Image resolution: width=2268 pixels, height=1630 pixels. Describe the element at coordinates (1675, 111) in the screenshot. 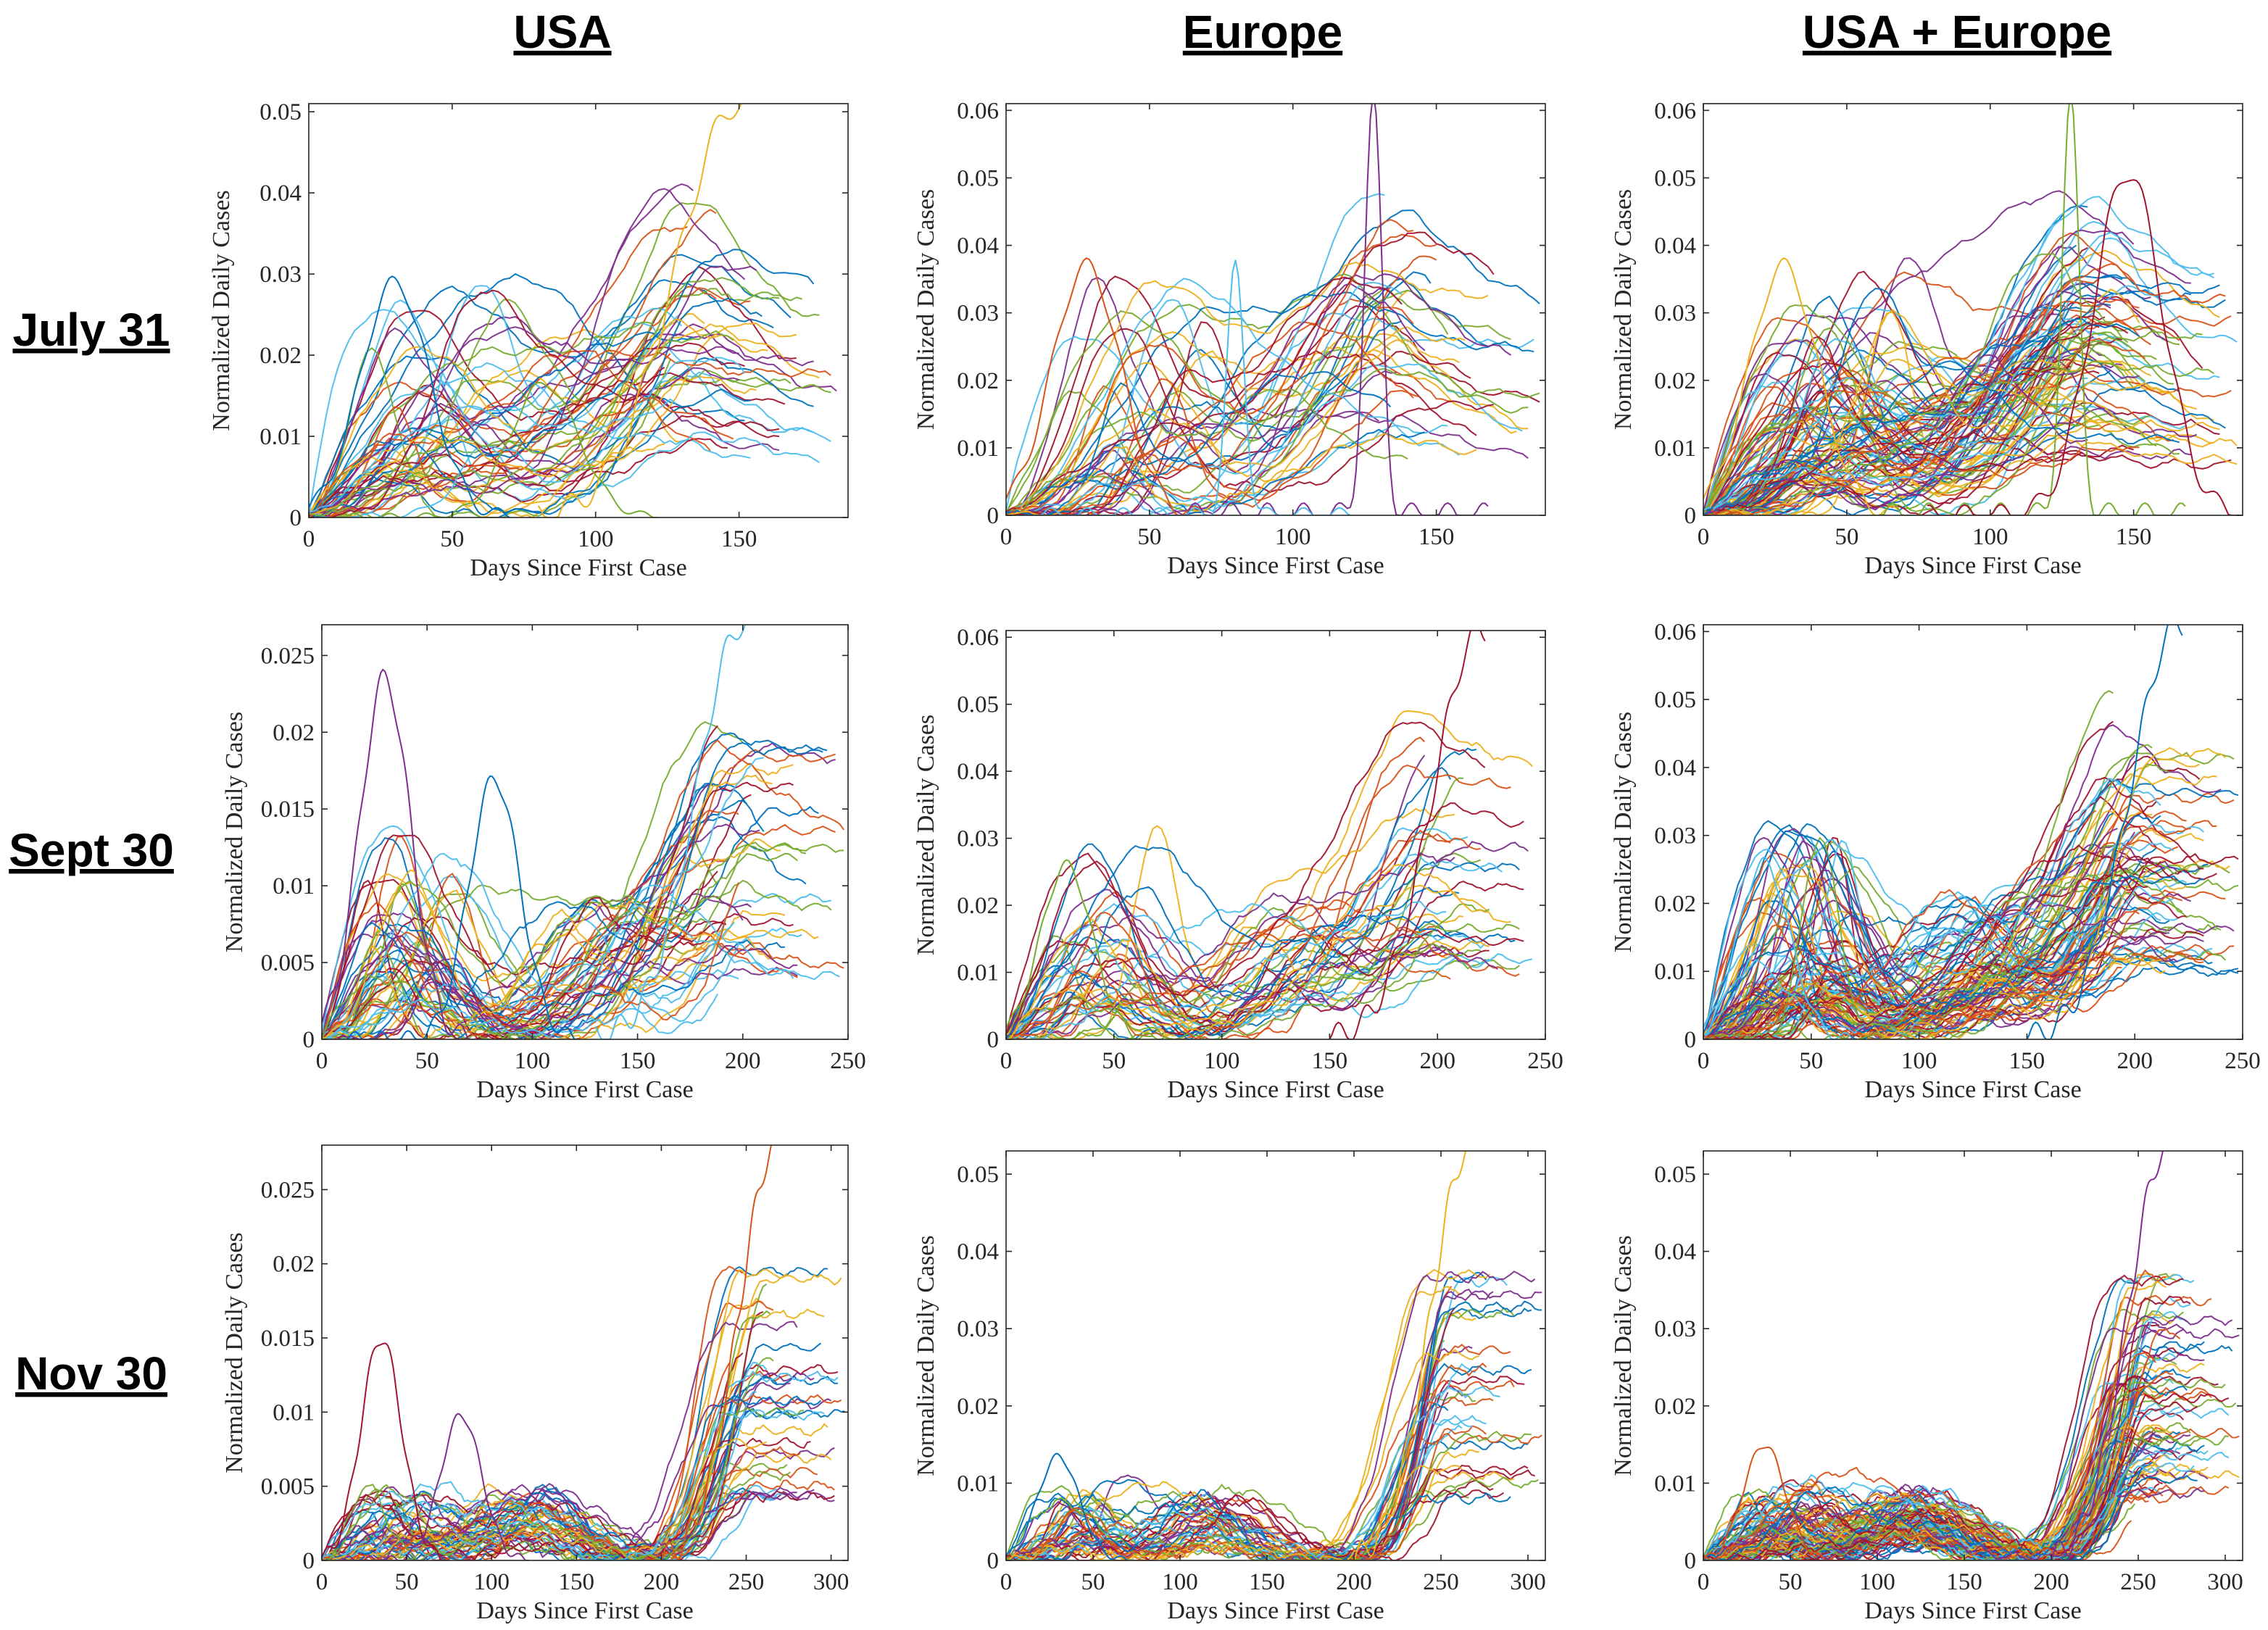

I see `y-tick-label: 0.06` at that location.